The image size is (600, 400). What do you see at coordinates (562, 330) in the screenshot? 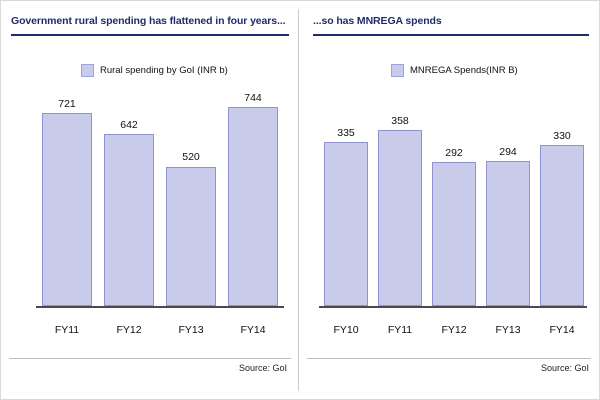
I see `right-category-label-4: FY14` at bounding box center [562, 330].